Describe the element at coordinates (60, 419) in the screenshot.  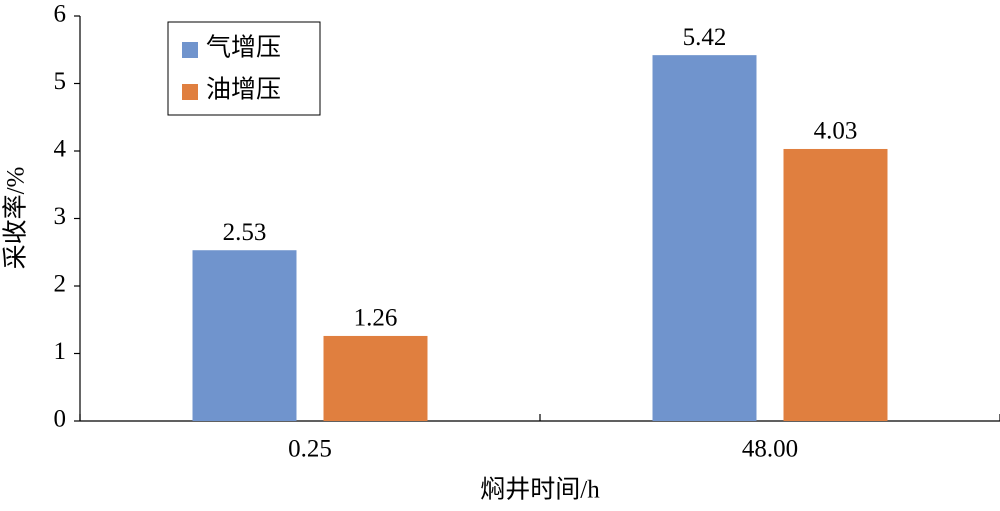
I see `y-tick-label: 0` at that location.